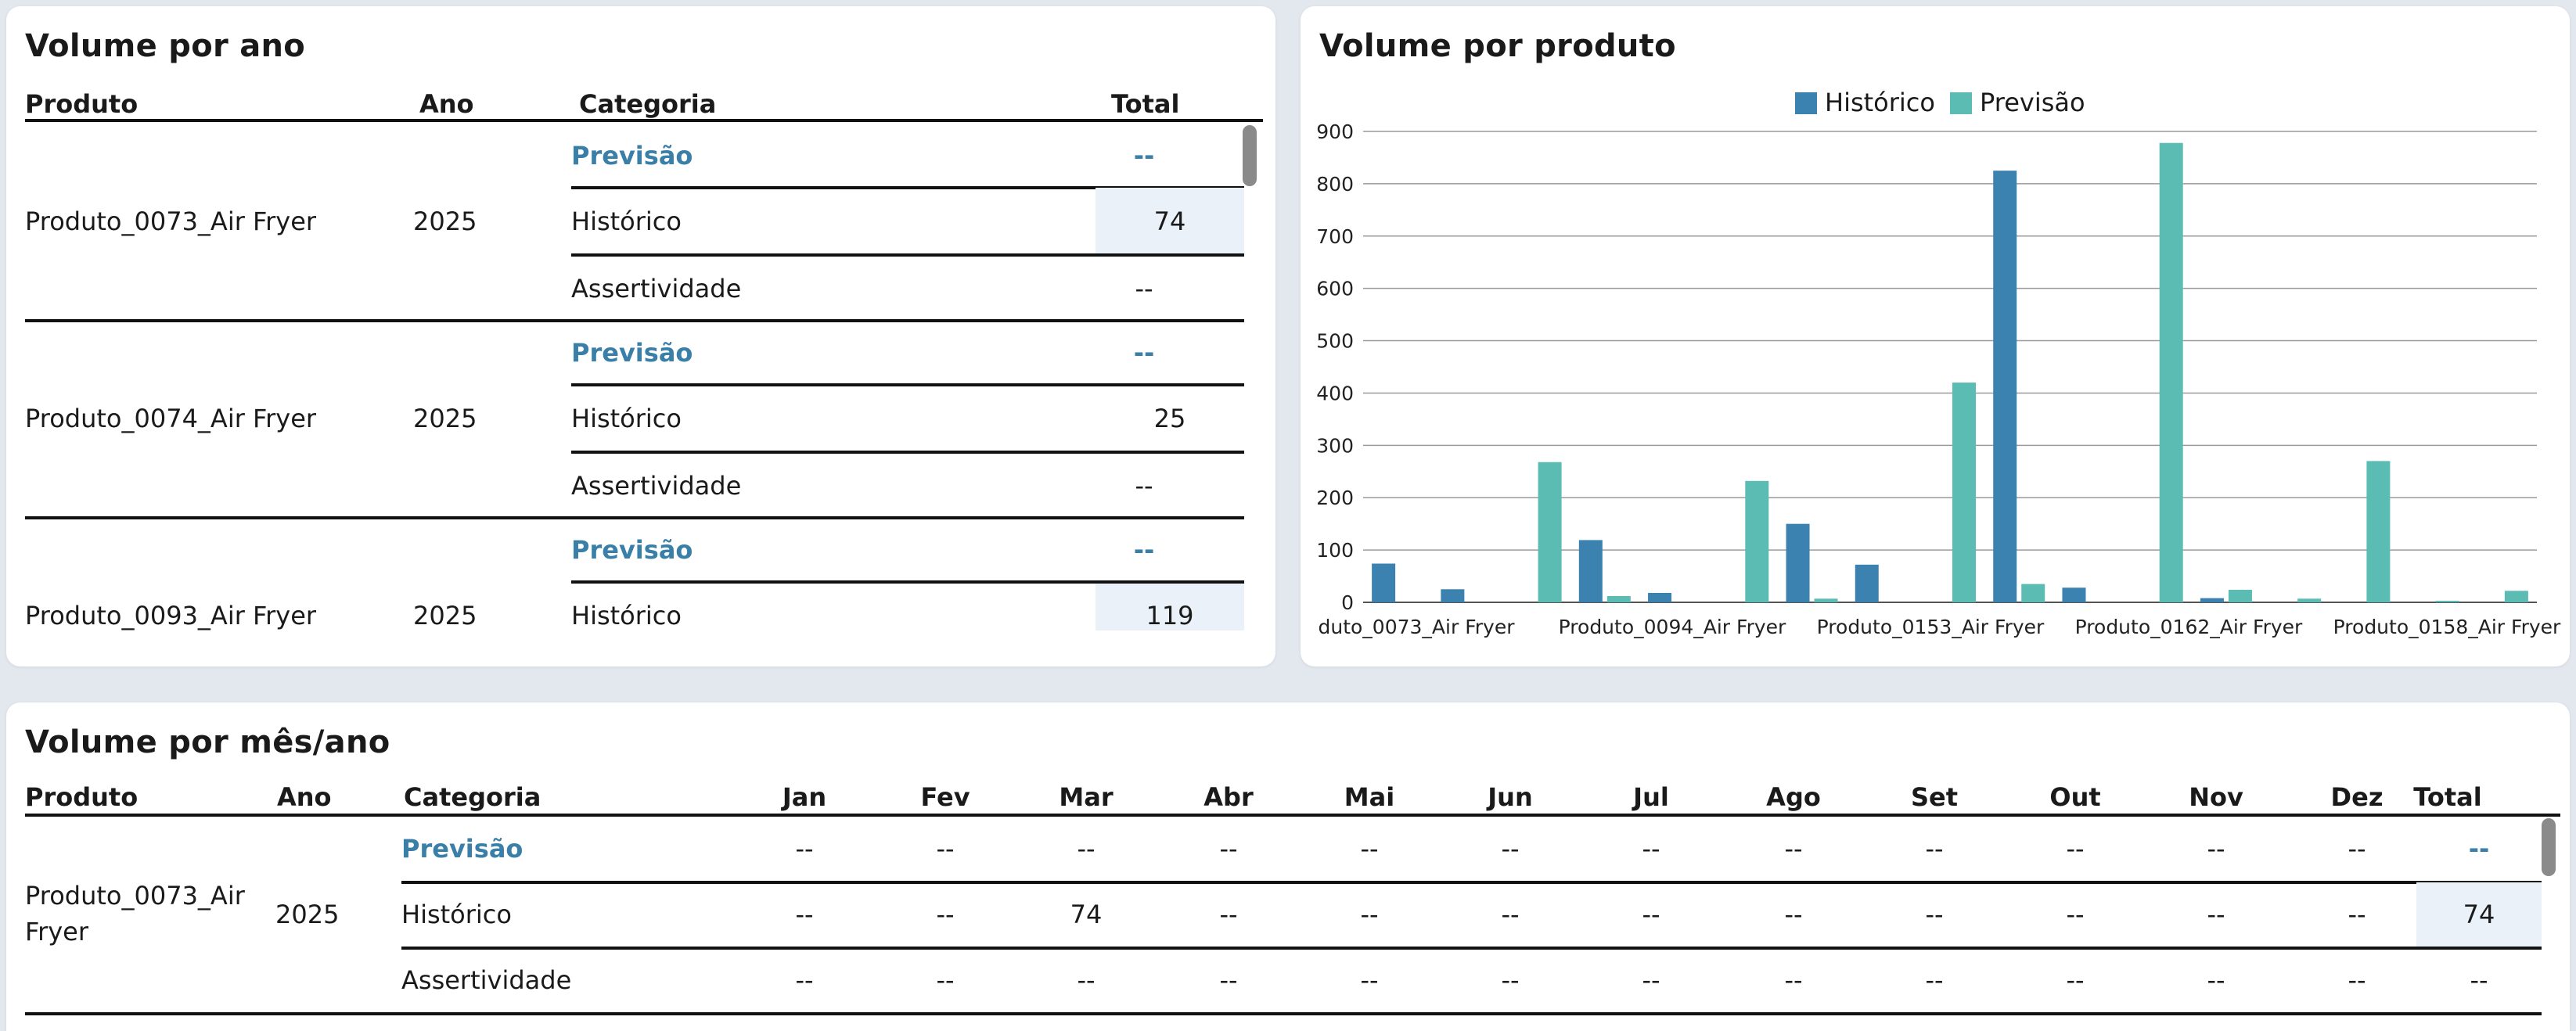 The width and height of the screenshot is (2576, 1031). I want to click on legend-swatch-historico, so click(1806, 103).